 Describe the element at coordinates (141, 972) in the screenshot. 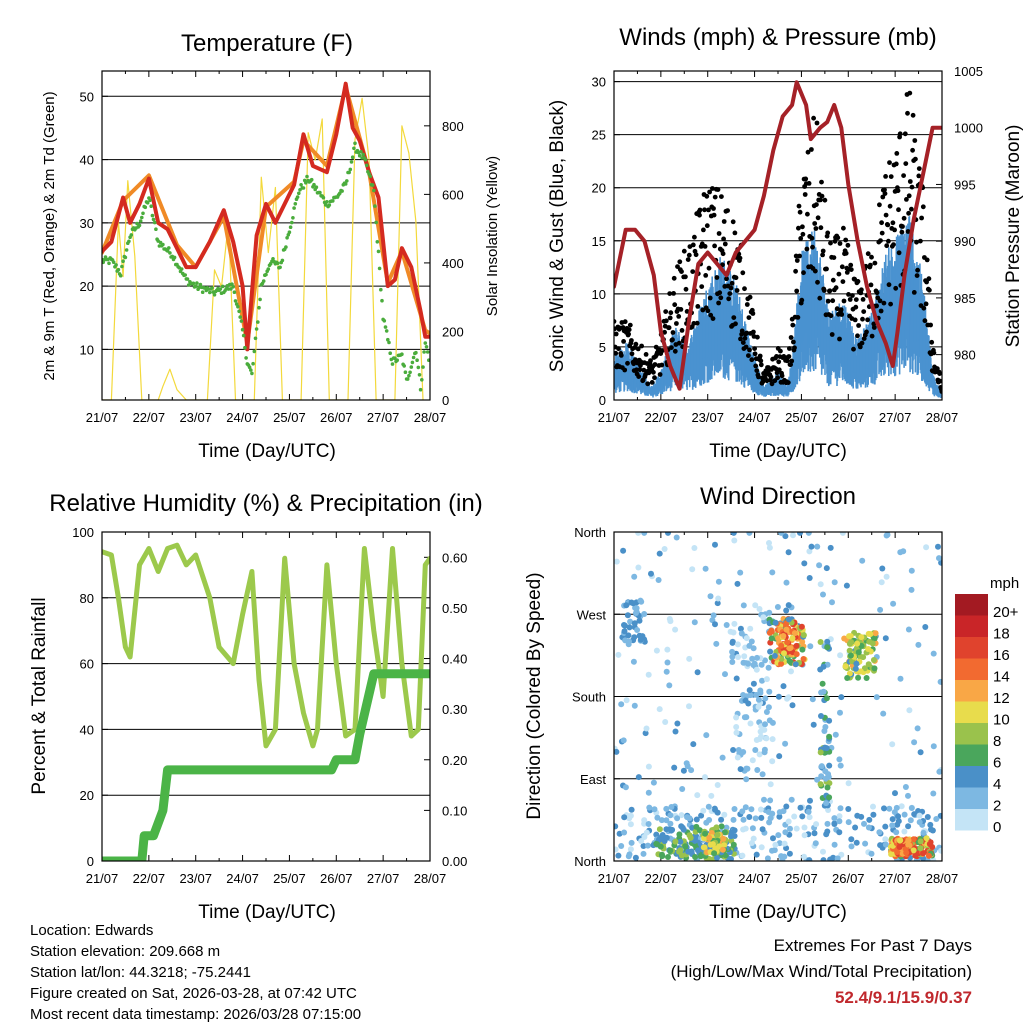

I see `info-latlon: Station lat/lon: 44.3218; -75.2441` at that location.